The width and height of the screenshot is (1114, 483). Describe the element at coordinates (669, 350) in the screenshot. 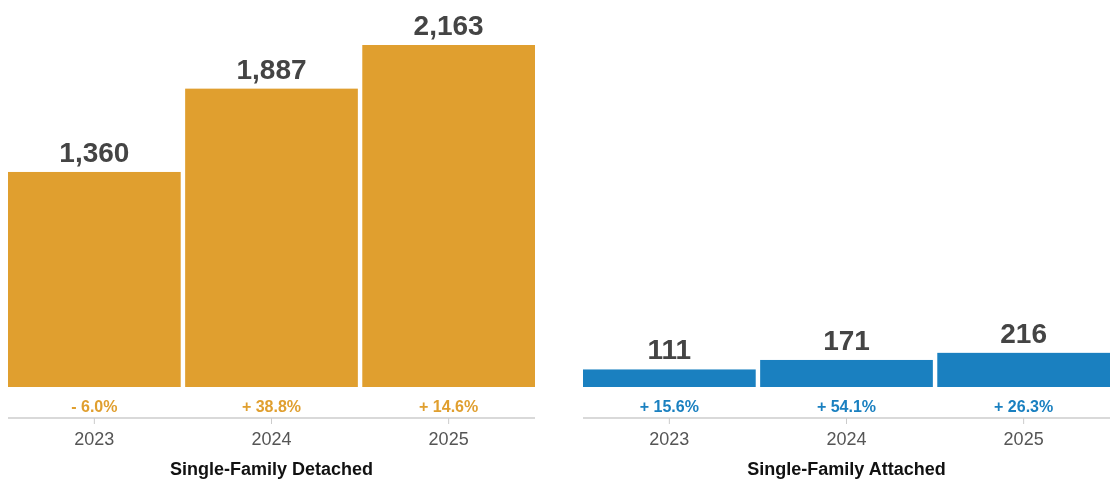

I see `data-label: 111` at that location.